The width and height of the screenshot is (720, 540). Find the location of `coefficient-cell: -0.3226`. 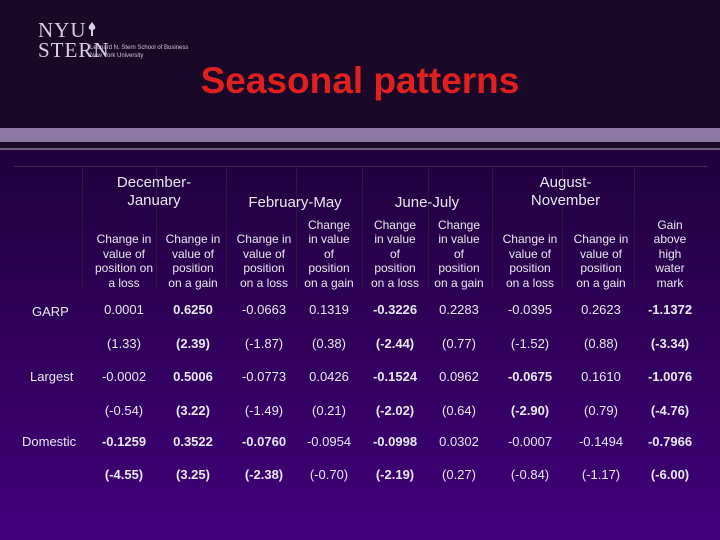

coefficient-cell: -0.3226 is located at coordinates (395, 309).